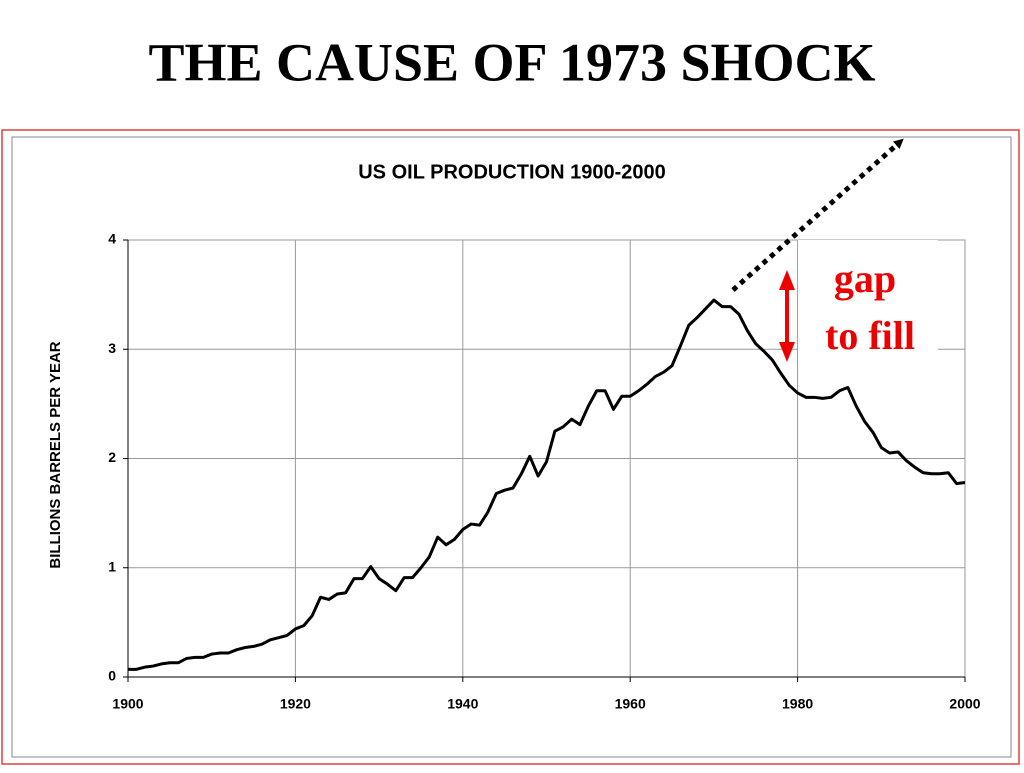 The image size is (1024, 773). Describe the element at coordinates (797, 704) in the screenshot. I see `x-tick-label: 1980` at that location.